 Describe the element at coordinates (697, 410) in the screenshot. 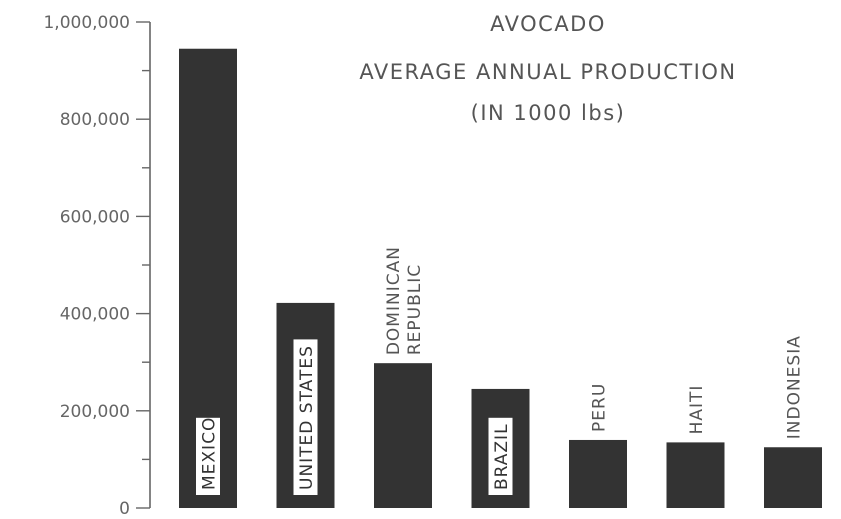

I see `bar-category-label: HAITI` at that location.